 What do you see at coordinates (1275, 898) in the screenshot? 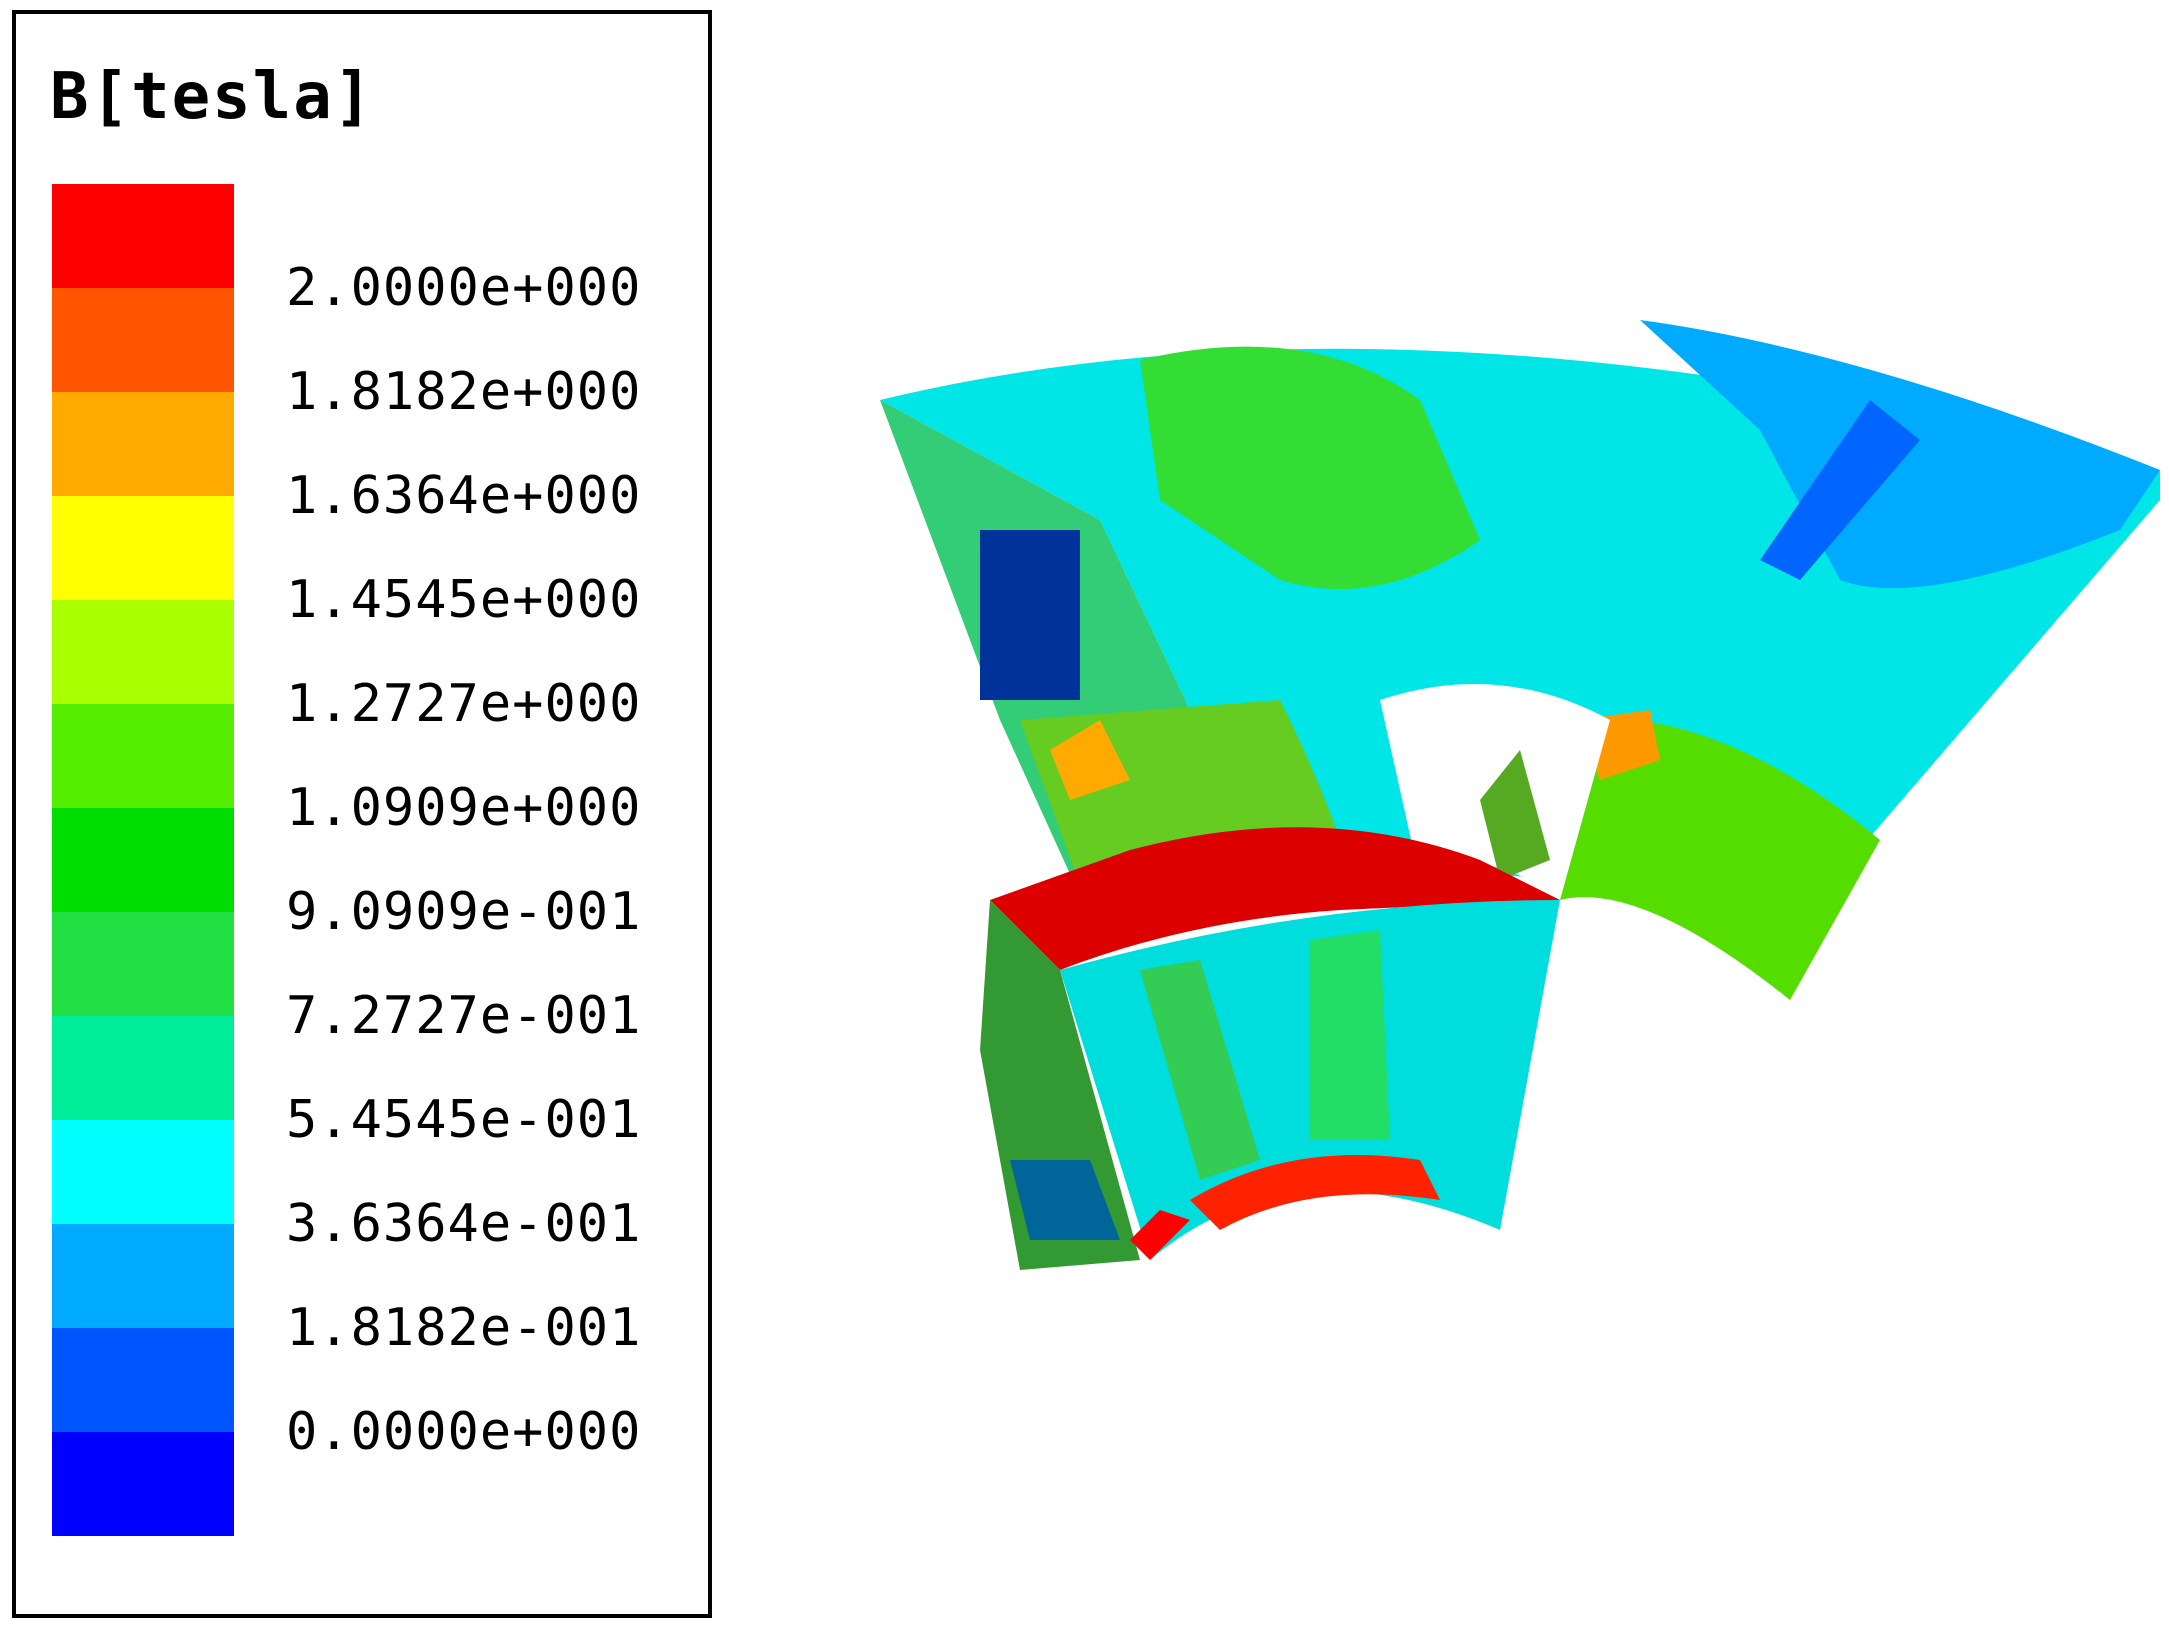
I see `rotor-top-face` at bounding box center [1275, 898].